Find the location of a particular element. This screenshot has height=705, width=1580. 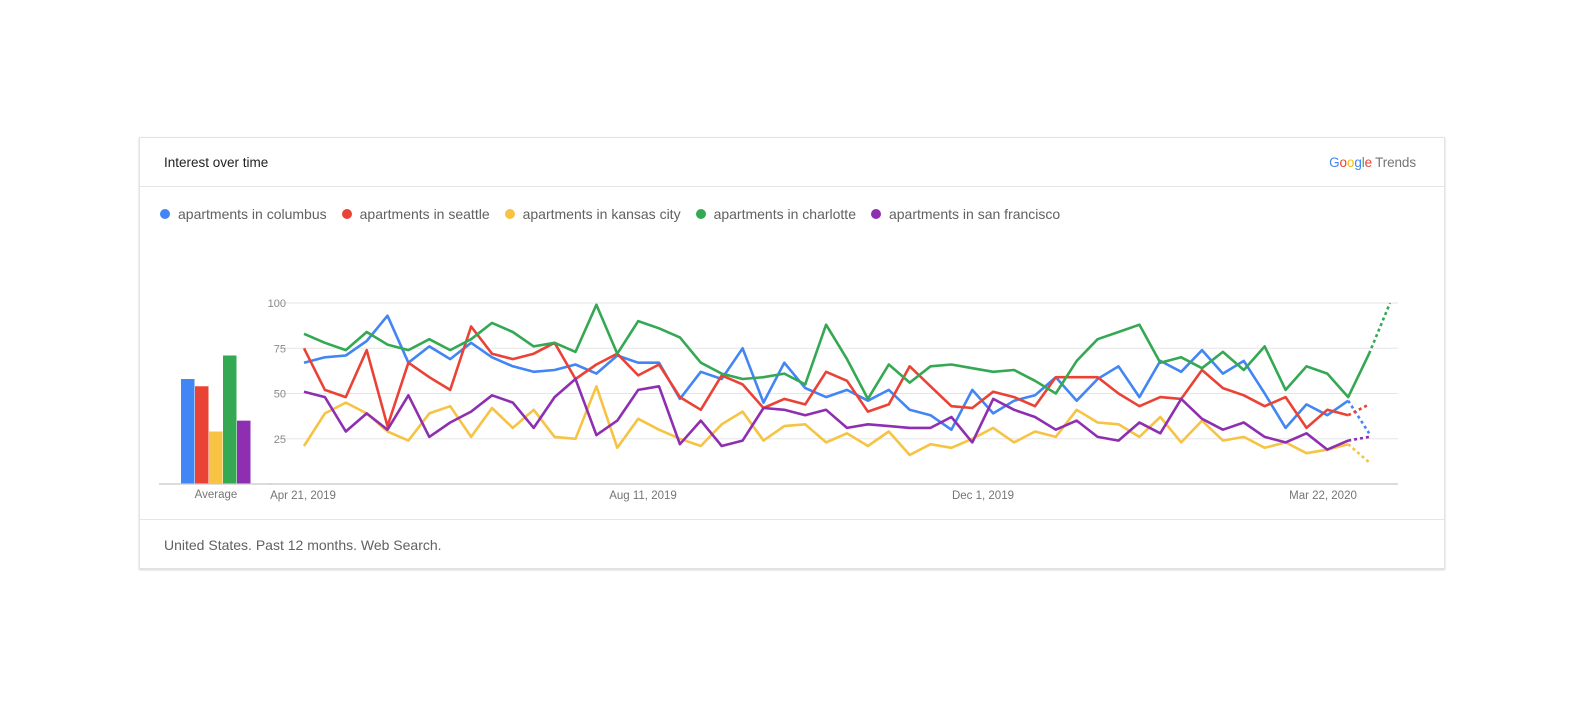

legend-label: apartments in seattle is located at coordinates (424, 214).